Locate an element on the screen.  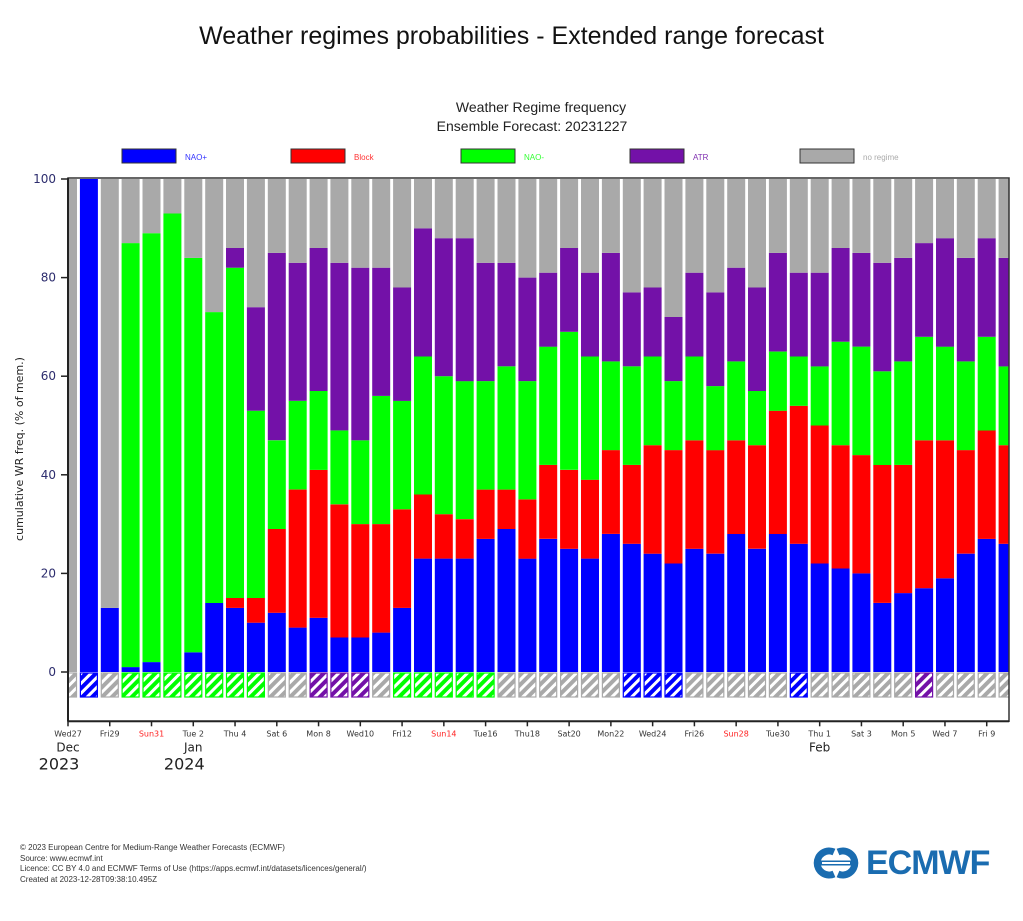
chart-subtitle: Ensemble Forecast: 20231227 is located at coordinates (532, 126).